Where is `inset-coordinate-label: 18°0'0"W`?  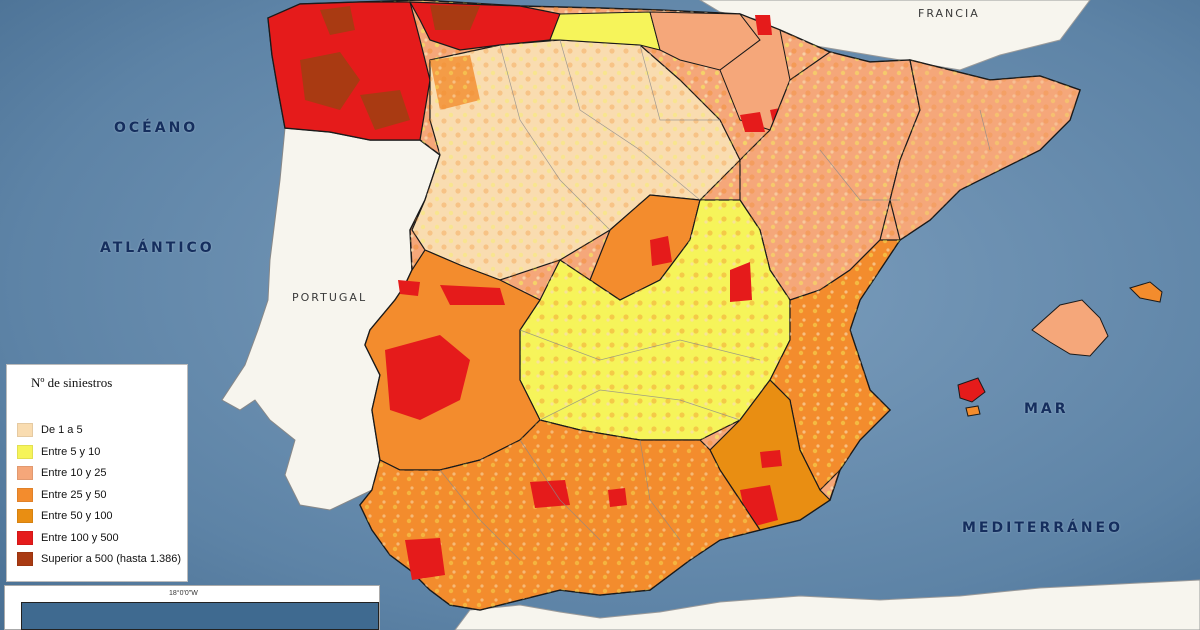 inset-coordinate-label: 18°0'0"W is located at coordinates (183, 593).